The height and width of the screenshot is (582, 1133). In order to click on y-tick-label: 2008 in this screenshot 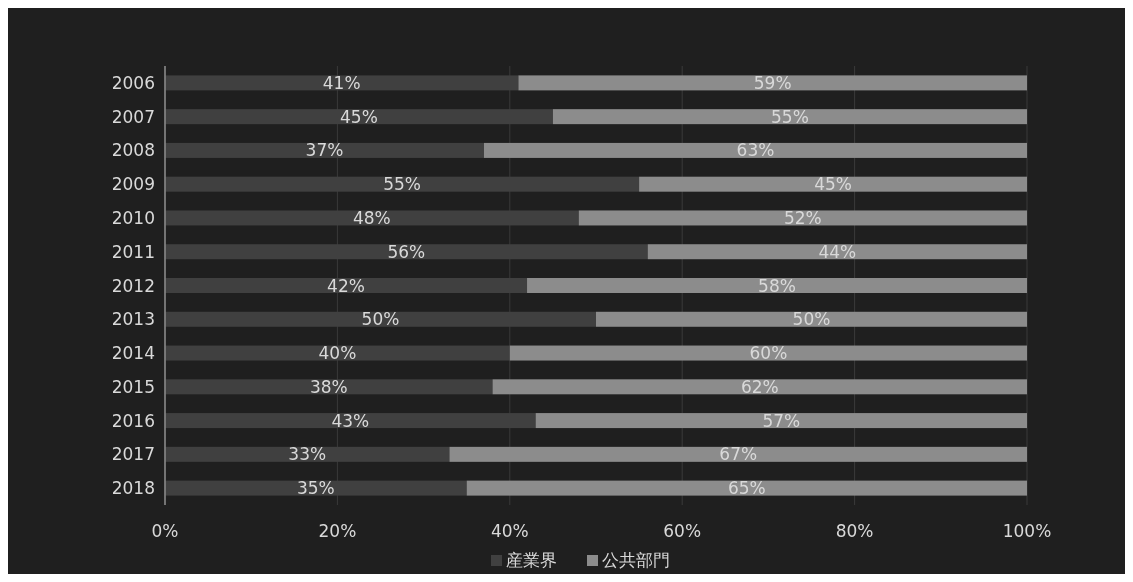, I will do `click(133, 150)`.